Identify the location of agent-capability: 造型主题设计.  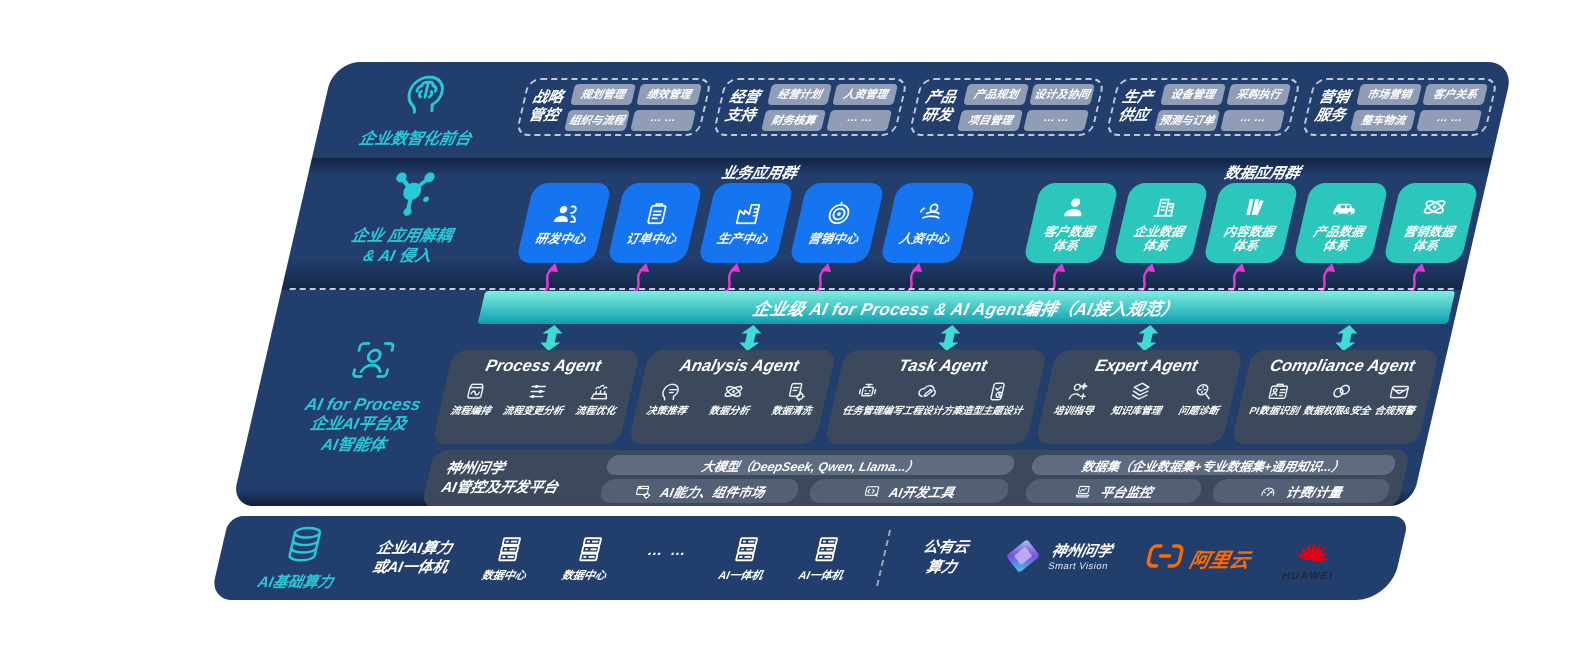
(995, 399).